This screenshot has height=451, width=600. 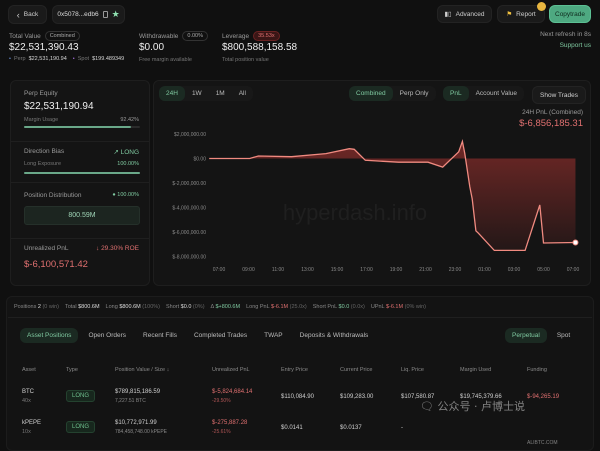 What do you see at coordinates (82, 307) in the screenshot?
I see `stat-item: Total $800.6M` at bounding box center [82, 307].